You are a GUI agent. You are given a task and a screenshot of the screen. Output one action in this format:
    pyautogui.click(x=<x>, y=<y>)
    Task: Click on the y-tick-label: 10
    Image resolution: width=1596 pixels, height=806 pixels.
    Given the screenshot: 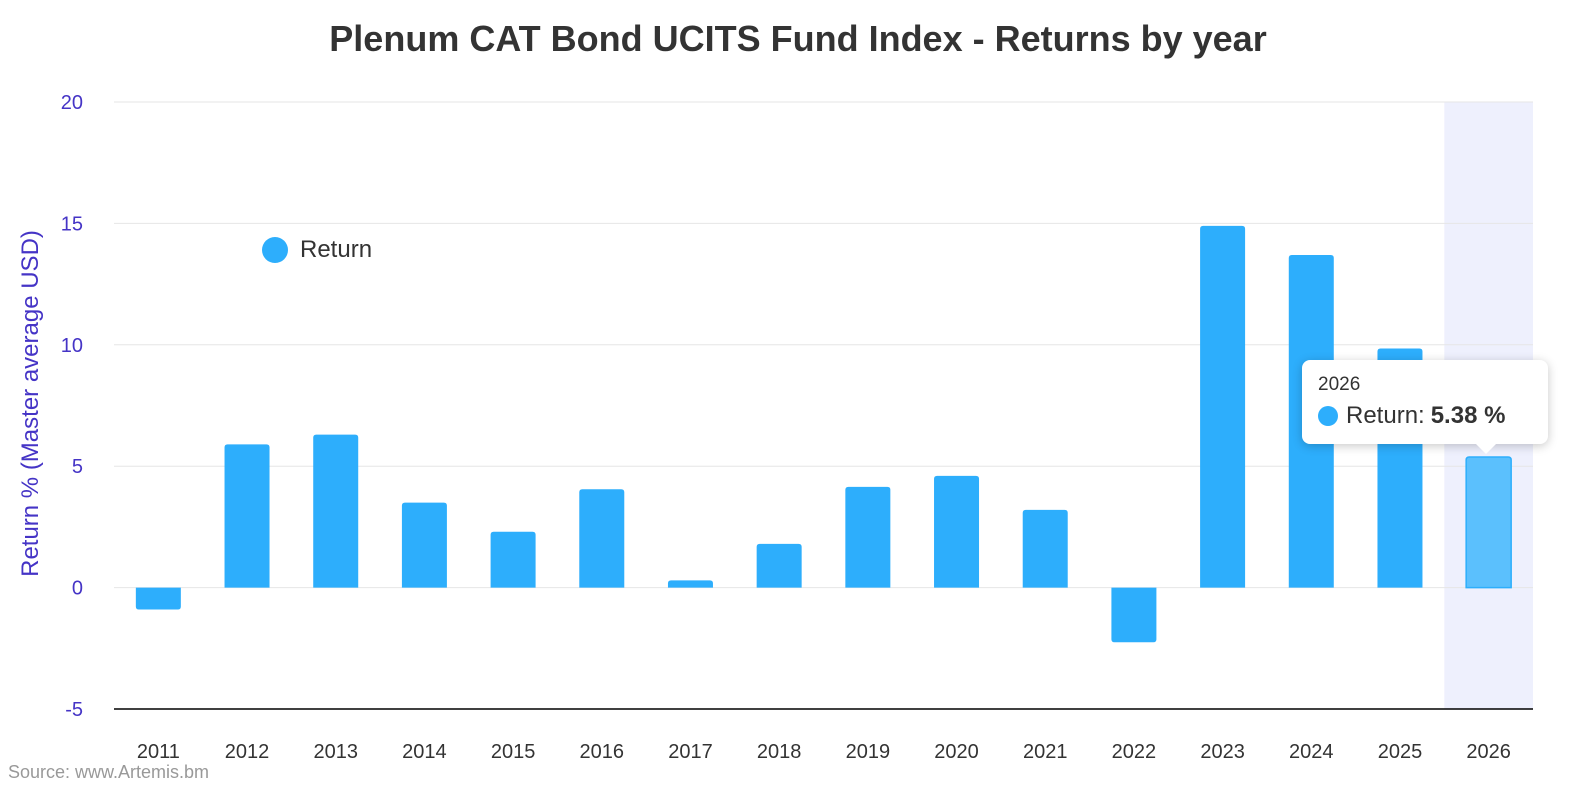 What is the action you would take?
    pyautogui.click(x=72, y=346)
    